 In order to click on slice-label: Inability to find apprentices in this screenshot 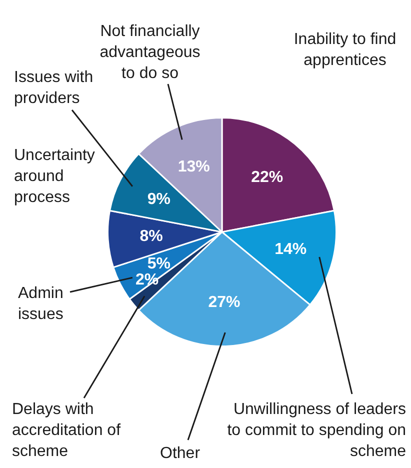, I will do `click(345, 50)`.